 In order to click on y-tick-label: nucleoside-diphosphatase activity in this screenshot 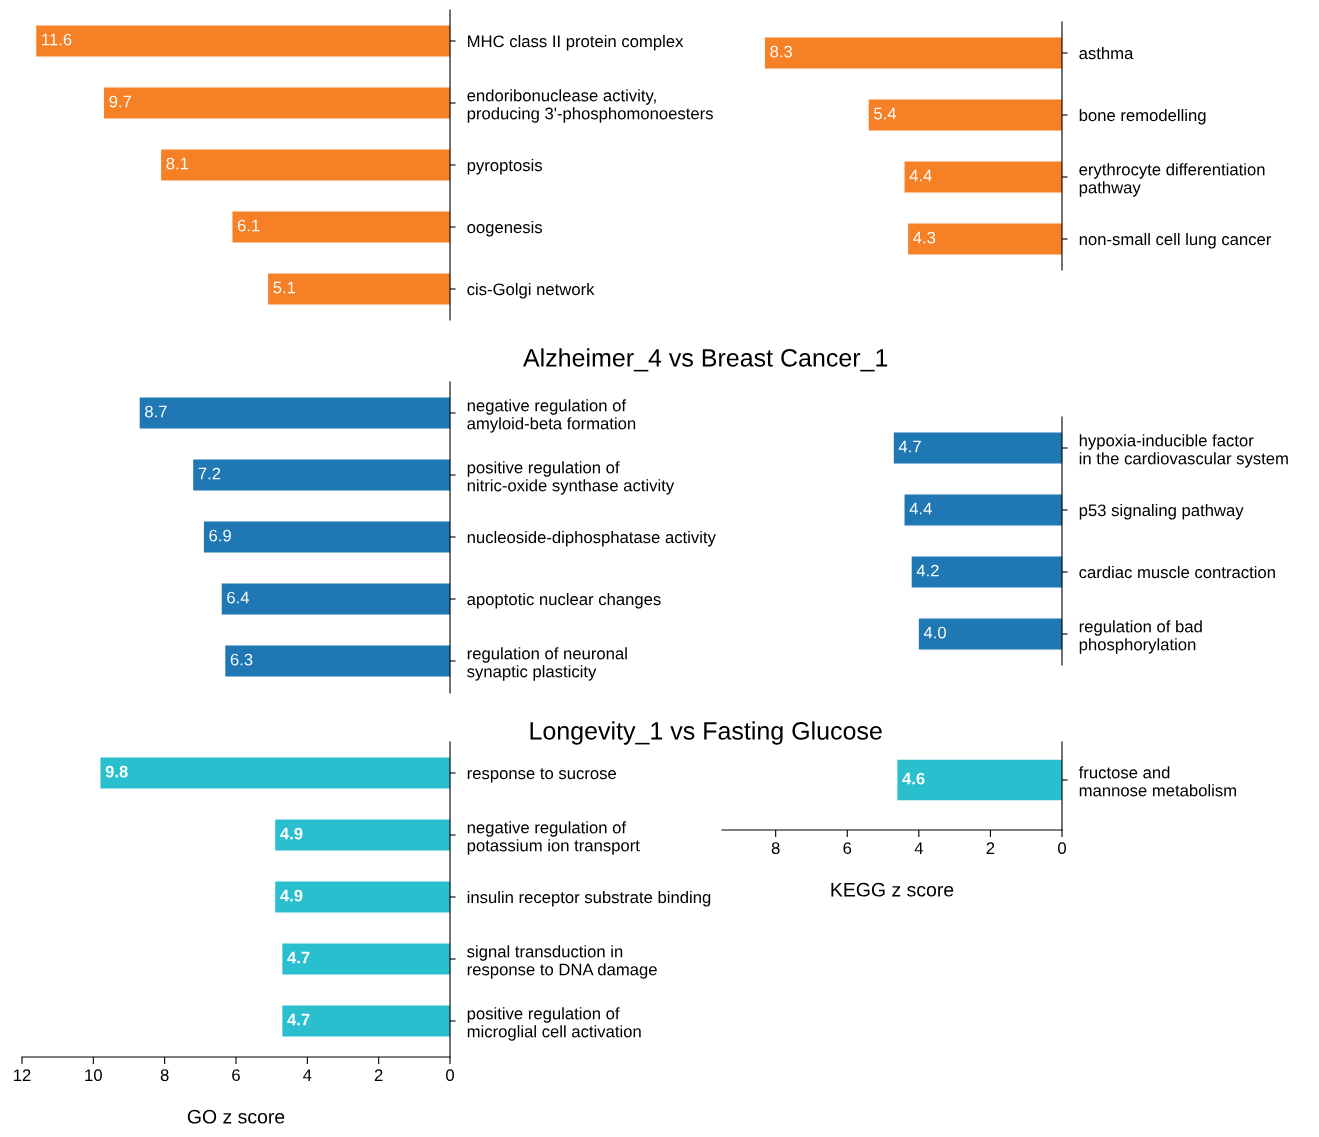, I will do `click(591, 538)`.